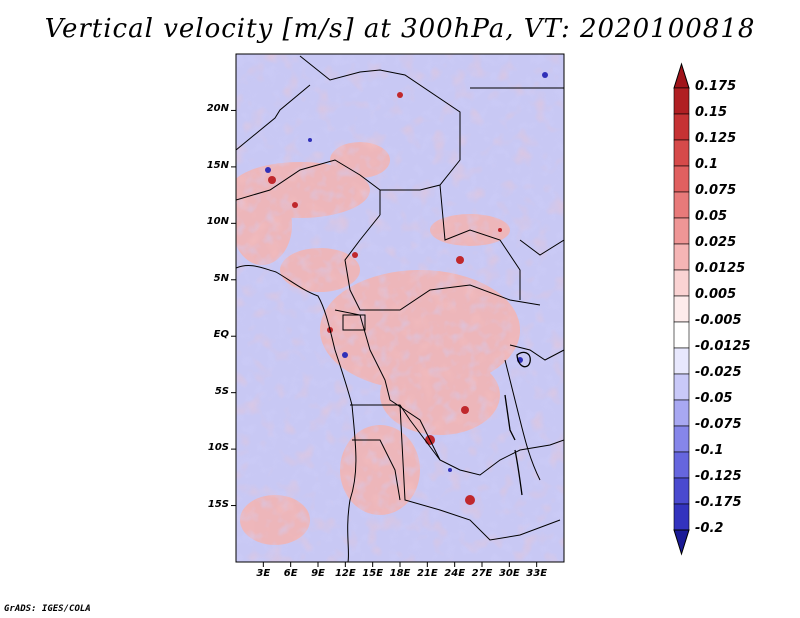 Image resolution: width=800 pixels, height=618 pixels. Describe the element at coordinates (716, 86) in the screenshot. I see `colorbar-label-0: 0.175` at that location.